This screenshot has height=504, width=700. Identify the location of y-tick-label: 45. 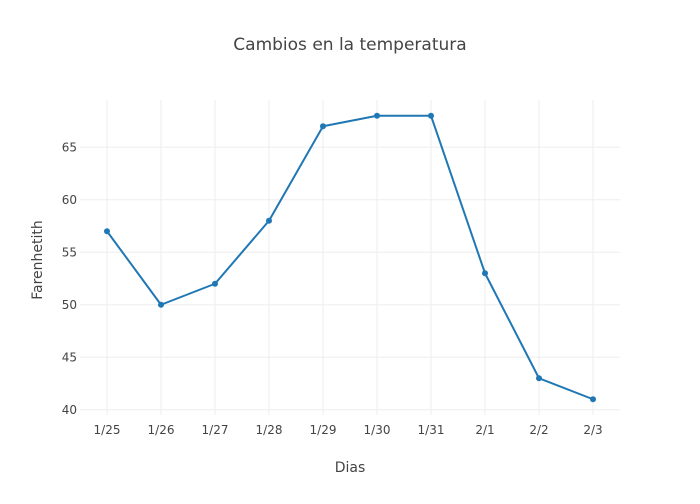
(69, 357).